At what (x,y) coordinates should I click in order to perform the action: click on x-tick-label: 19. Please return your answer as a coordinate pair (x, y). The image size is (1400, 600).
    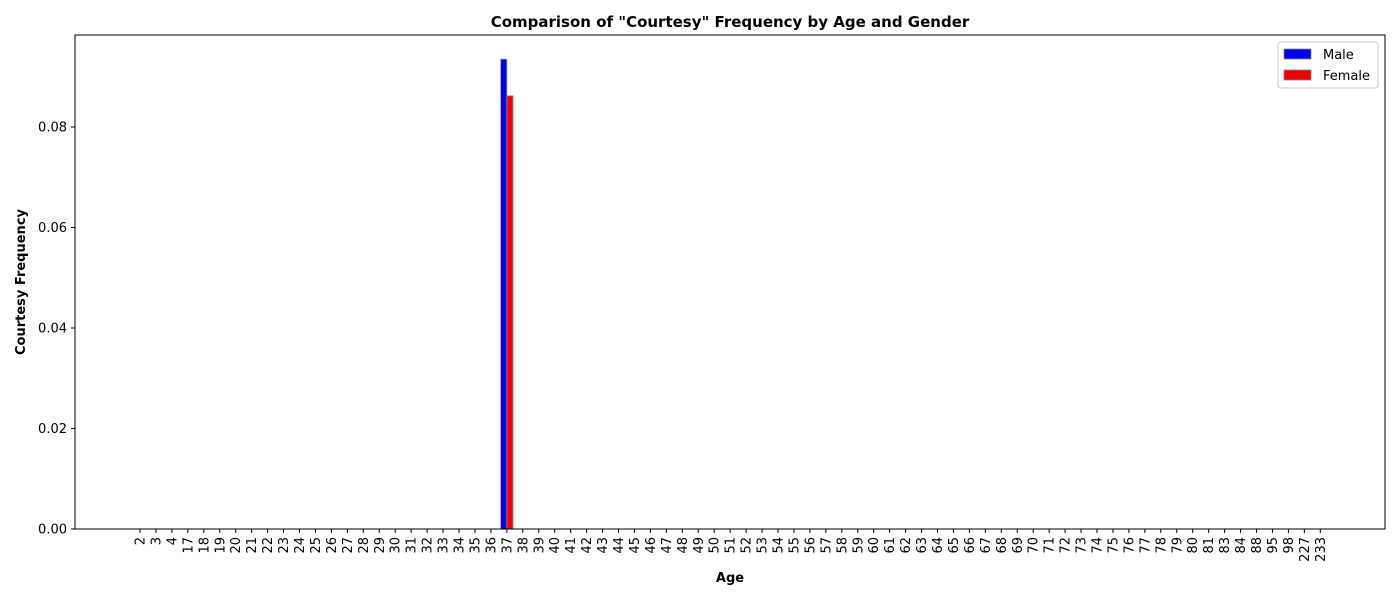
    Looking at the image, I should click on (220, 545).